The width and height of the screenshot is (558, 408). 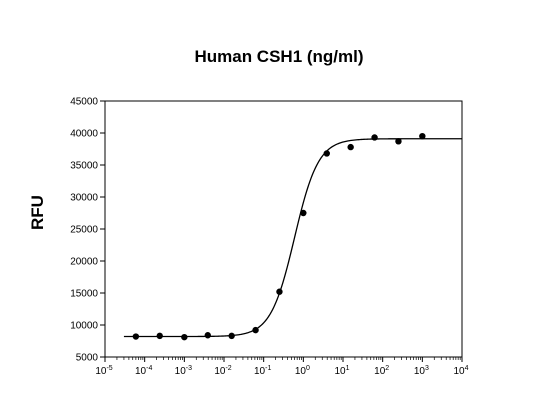 What do you see at coordinates (381, 371) in the screenshot?
I see `x-tick-label: 10²` at bounding box center [381, 371].